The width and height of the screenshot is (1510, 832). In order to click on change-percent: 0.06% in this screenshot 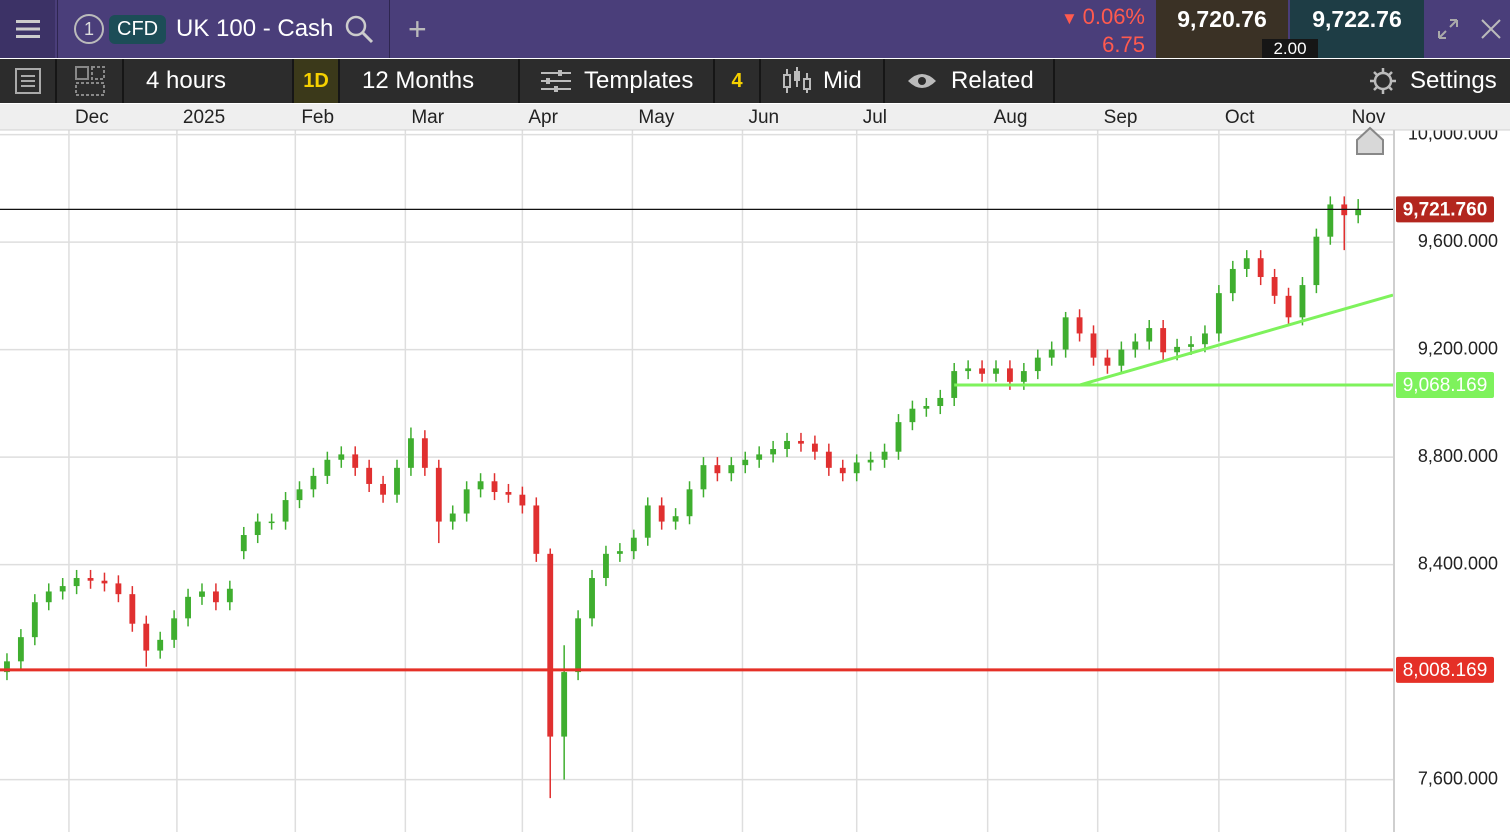, I will do `click(1113, 16)`.